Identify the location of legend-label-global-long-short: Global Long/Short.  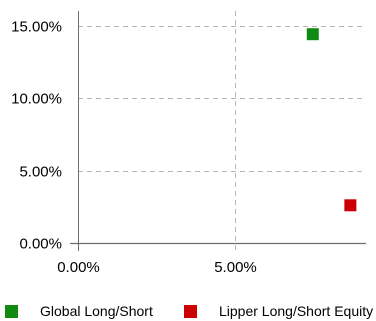
(96, 311).